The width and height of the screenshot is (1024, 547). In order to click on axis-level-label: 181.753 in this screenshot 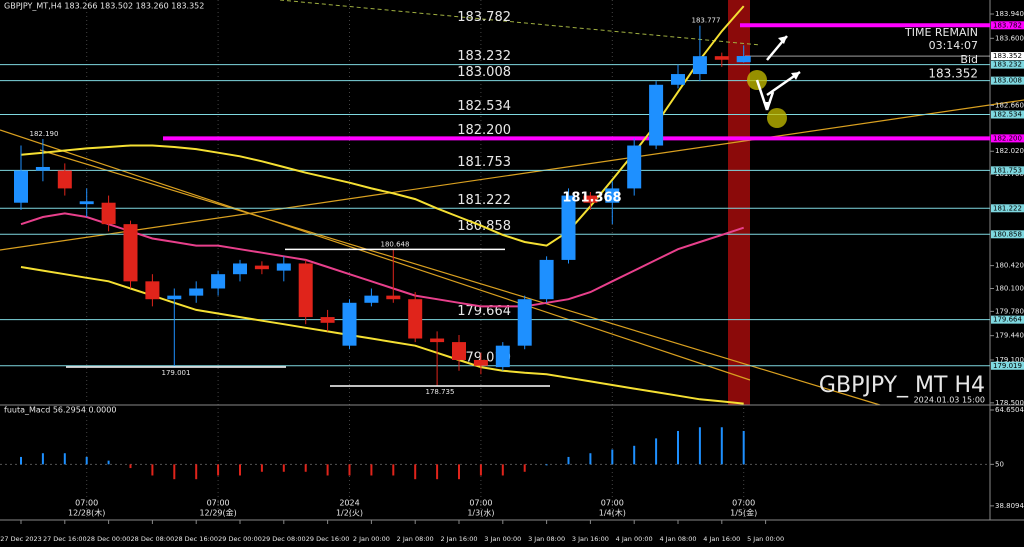, I will do `click(1007, 170)`.